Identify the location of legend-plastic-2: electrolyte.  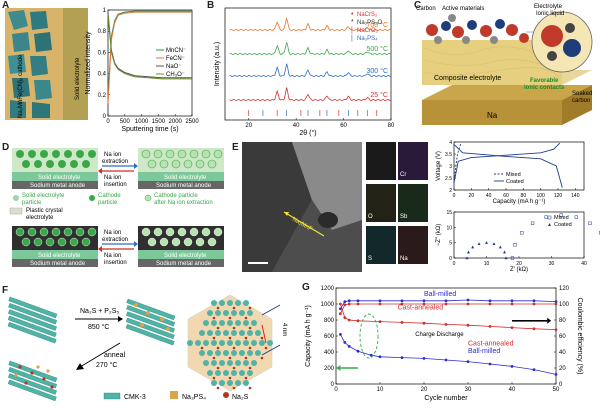
(40, 218).